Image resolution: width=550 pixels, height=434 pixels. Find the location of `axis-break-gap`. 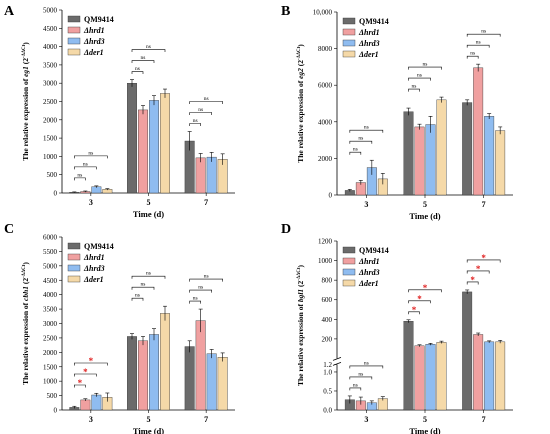

axis-break-gap is located at coordinates (337, 361).